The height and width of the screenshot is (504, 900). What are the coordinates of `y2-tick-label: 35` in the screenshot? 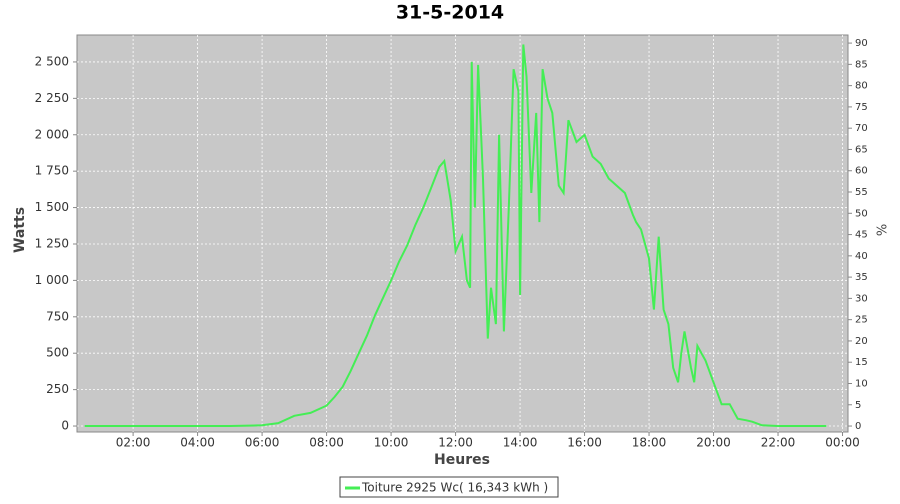 It's located at (861, 277).